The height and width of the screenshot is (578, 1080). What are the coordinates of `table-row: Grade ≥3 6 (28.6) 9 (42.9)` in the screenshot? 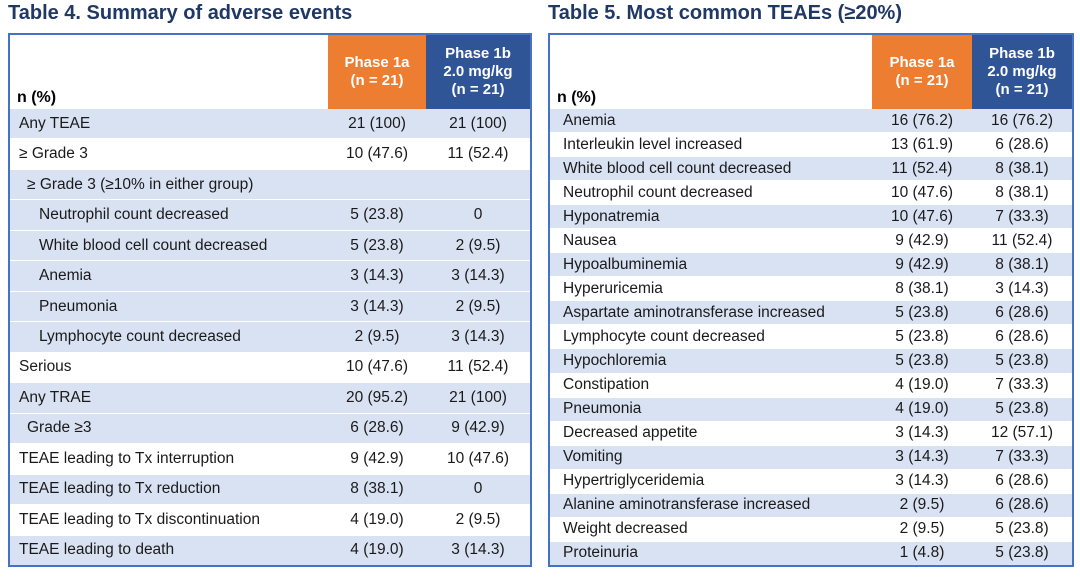 It's located at (270, 428).